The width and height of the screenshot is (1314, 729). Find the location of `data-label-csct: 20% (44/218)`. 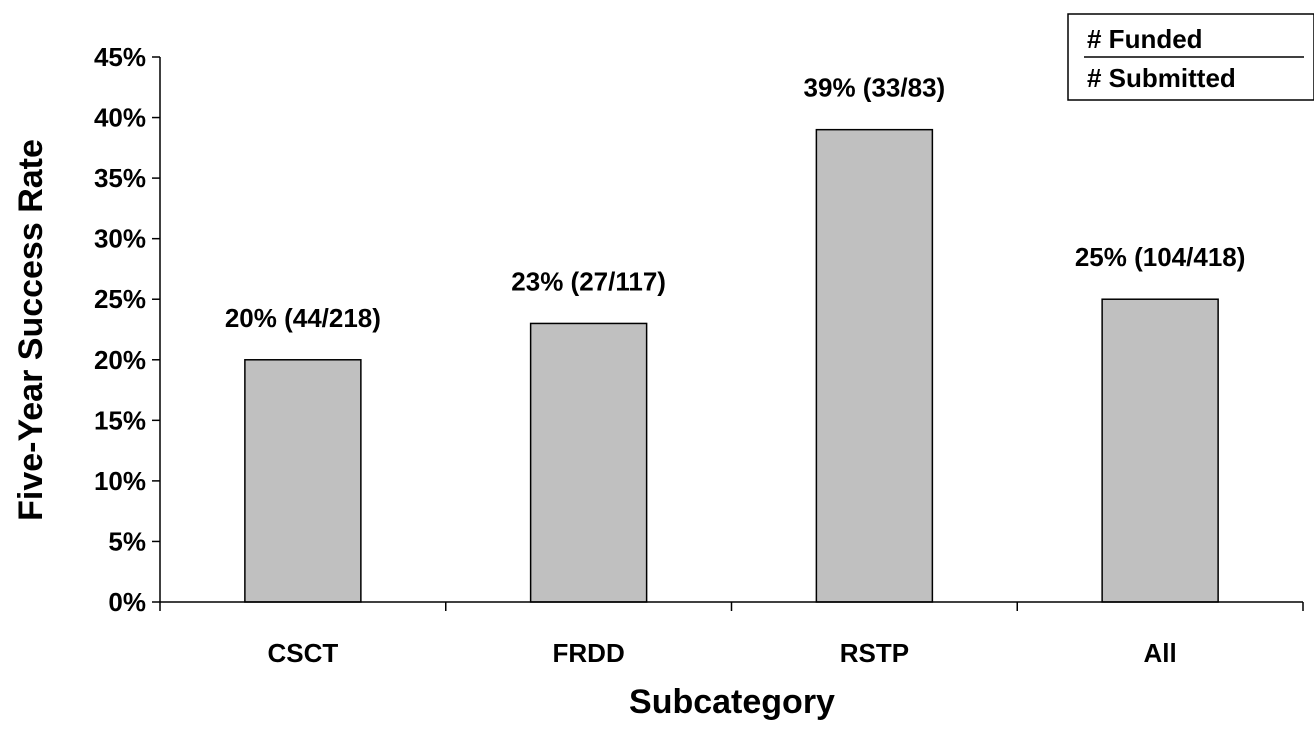

data-label-csct: 20% (44/218) is located at coordinates (303, 318).